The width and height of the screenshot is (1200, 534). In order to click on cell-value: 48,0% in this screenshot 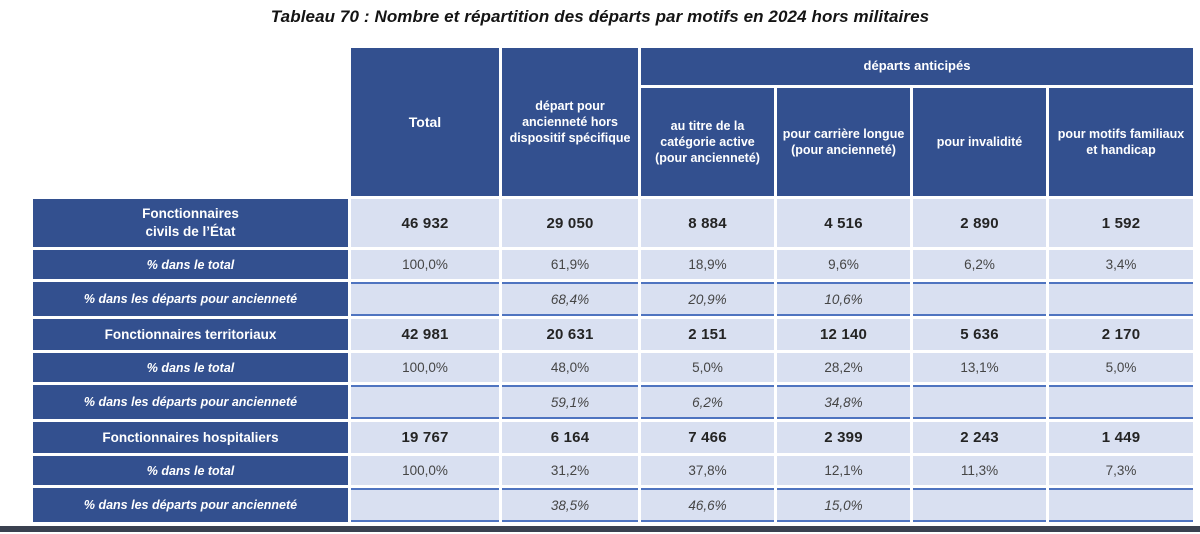, I will do `click(570, 367)`.